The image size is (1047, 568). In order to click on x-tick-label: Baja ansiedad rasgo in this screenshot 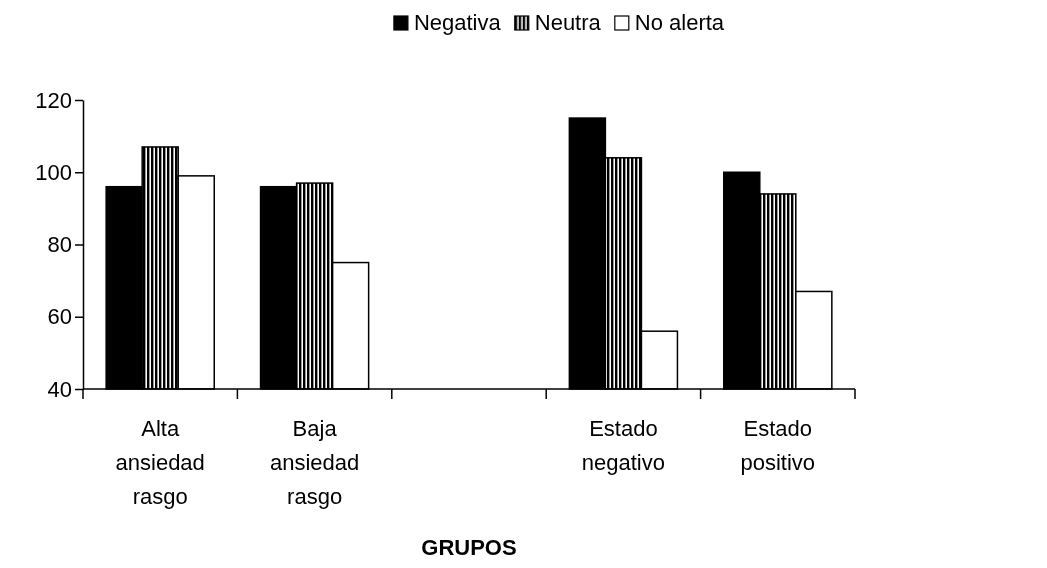, I will do `click(314, 462)`.